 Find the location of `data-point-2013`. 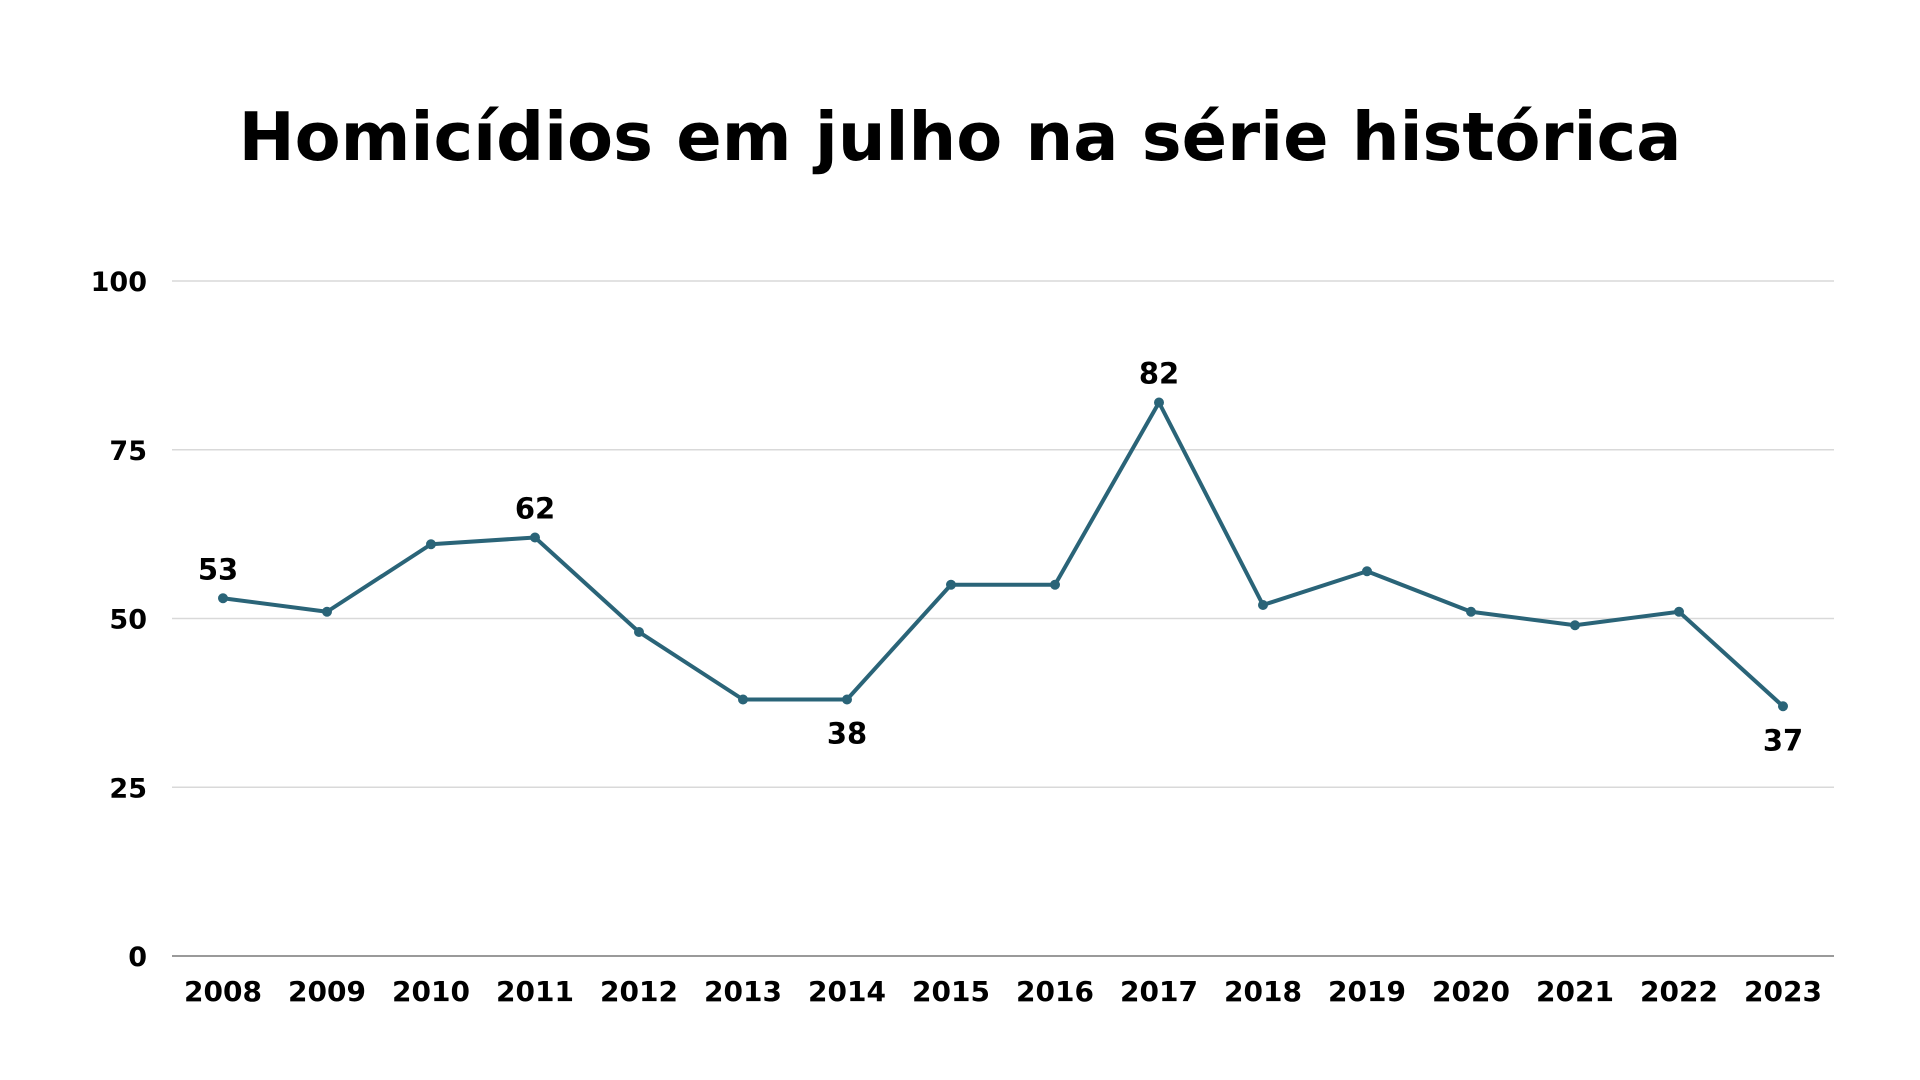

data-point-2013 is located at coordinates (743, 699).